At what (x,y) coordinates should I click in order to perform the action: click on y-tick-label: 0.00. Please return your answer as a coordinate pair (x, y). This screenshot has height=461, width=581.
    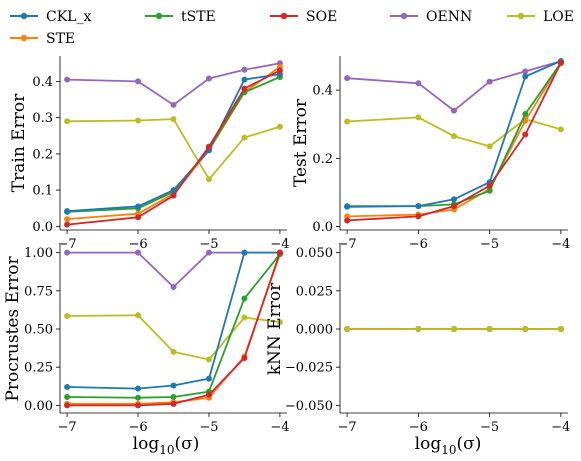
    Looking at the image, I should click on (38, 406).